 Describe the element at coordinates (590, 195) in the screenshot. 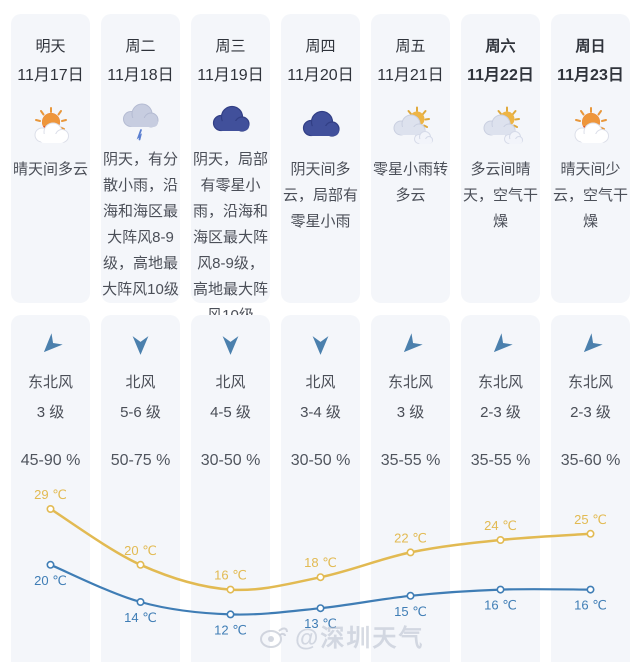

I see `weather-desc: 晴天间少云，空气干燥` at that location.